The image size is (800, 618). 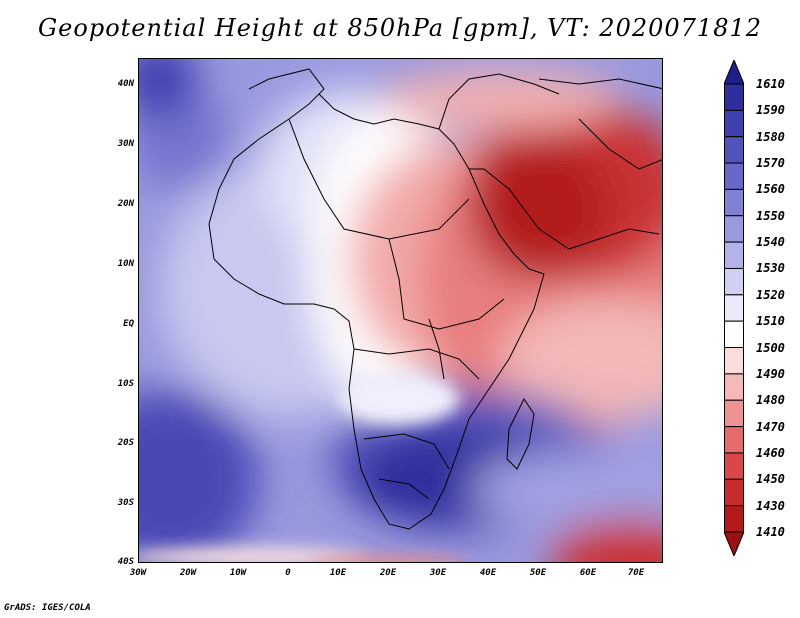 I want to click on colorbar-level-label: 1550, so click(x=770, y=215).